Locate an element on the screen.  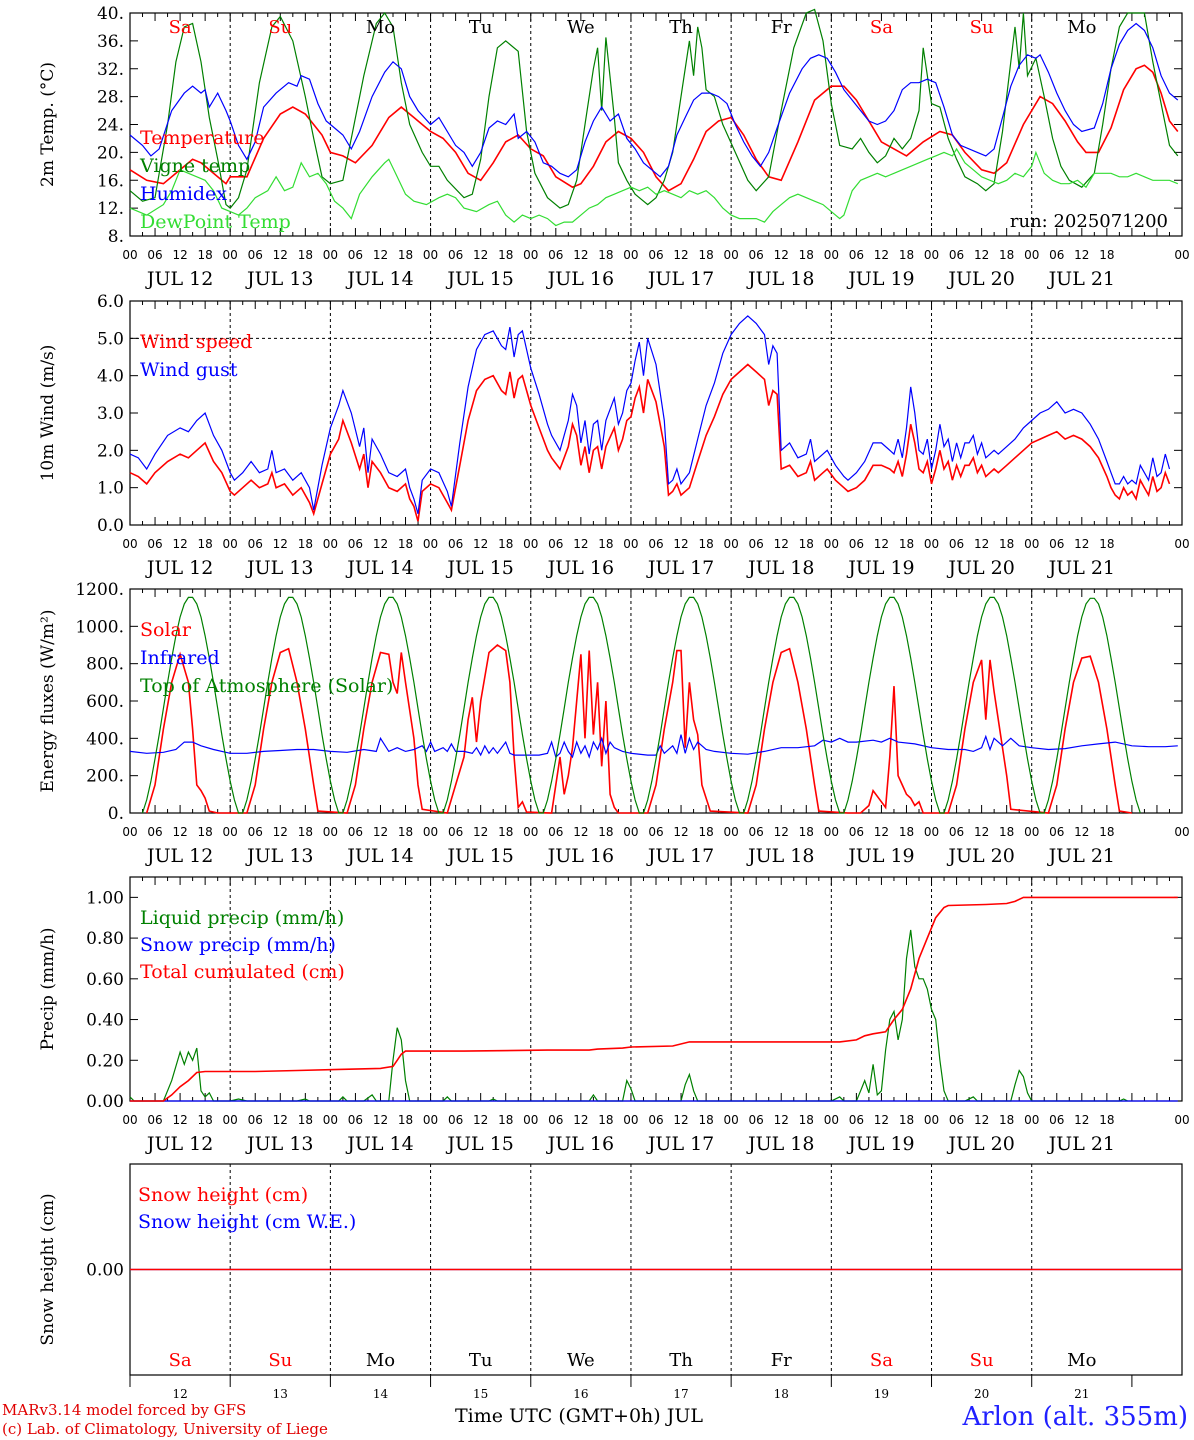
x-date-label: JUL 15 is located at coordinates (479, 1144).